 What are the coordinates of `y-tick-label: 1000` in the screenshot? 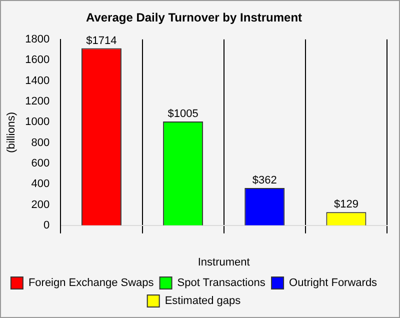 It's located at (37, 122).